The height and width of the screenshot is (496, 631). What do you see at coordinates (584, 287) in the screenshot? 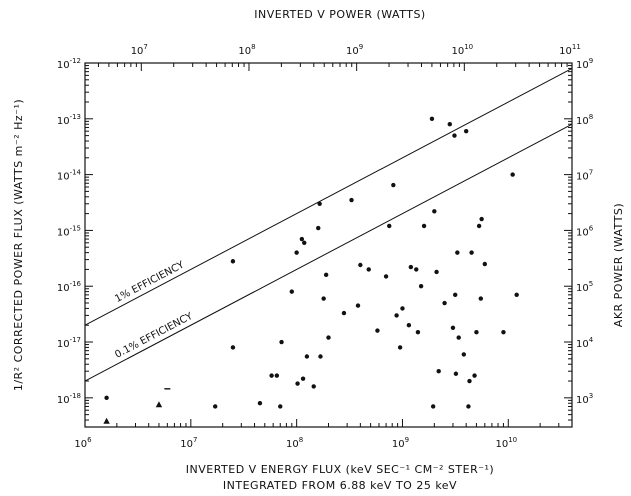
I see `right-tick-label: 10⁵` at bounding box center [584, 287].